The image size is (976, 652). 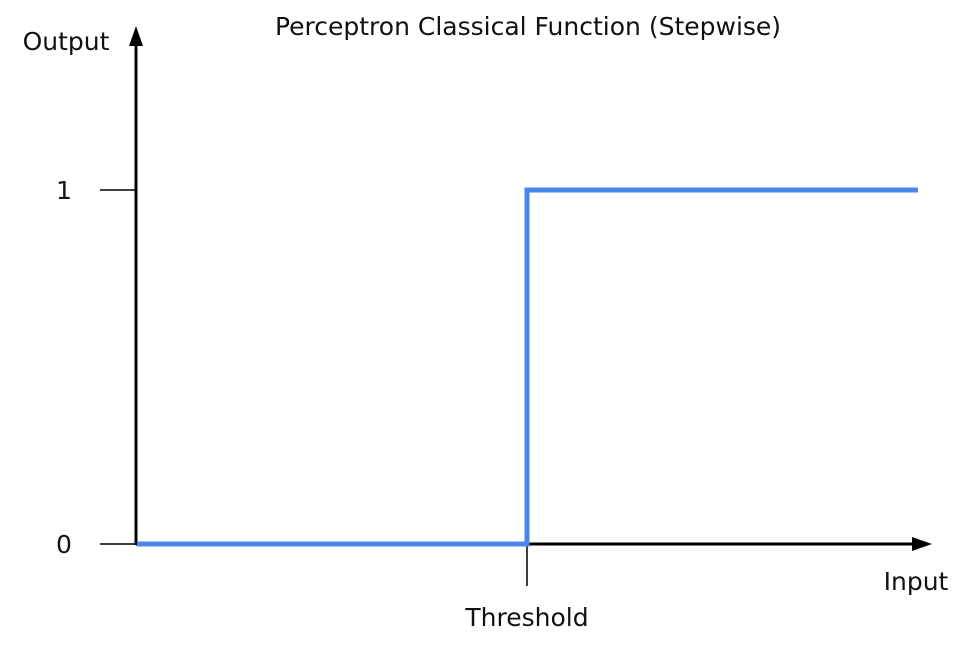 What do you see at coordinates (922, 544) in the screenshot?
I see `x-axis-arrow` at bounding box center [922, 544].